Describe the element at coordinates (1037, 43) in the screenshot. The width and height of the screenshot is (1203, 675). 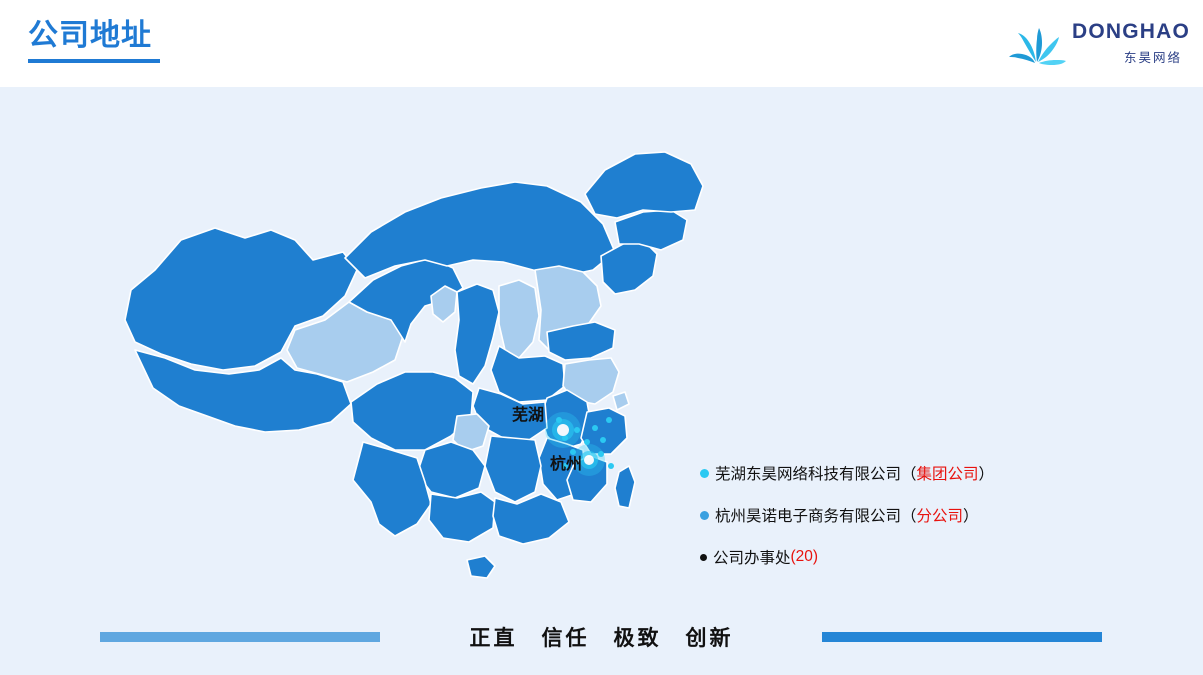
I see `donghao-fan-logo-icon` at that location.